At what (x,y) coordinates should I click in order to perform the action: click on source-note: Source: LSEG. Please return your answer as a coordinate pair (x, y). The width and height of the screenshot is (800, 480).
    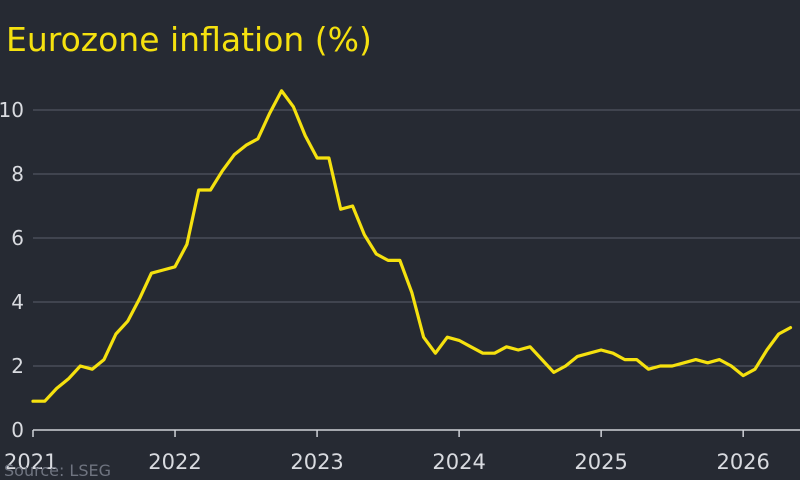
    Looking at the image, I should click on (58, 470).